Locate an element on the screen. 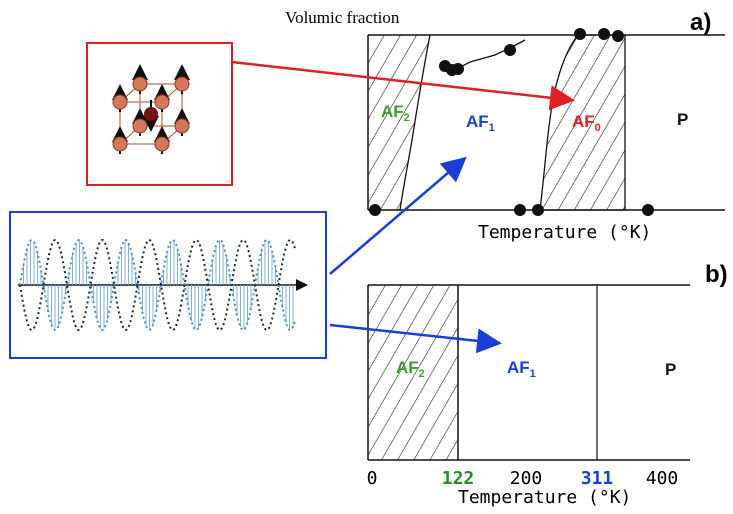 The height and width of the screenshot is (514, 733). tick-label: 122 is located at coordinates (458, 478).